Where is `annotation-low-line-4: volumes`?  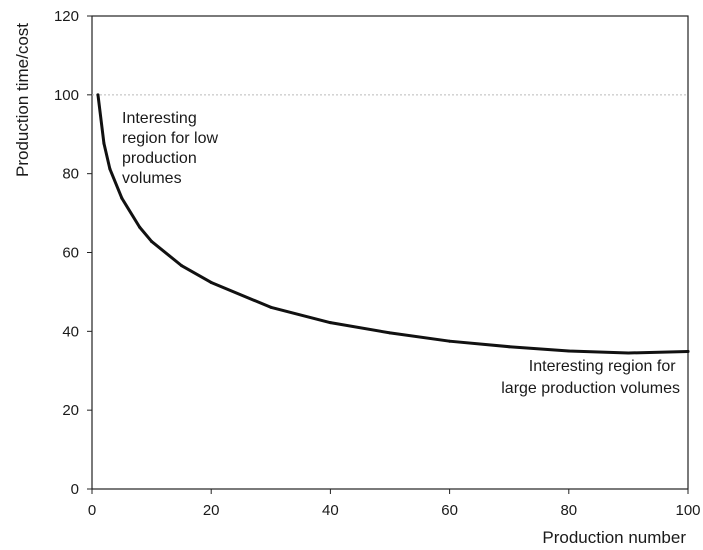 annotation-low-line-4: volumes is located at coordinates (152, 178).